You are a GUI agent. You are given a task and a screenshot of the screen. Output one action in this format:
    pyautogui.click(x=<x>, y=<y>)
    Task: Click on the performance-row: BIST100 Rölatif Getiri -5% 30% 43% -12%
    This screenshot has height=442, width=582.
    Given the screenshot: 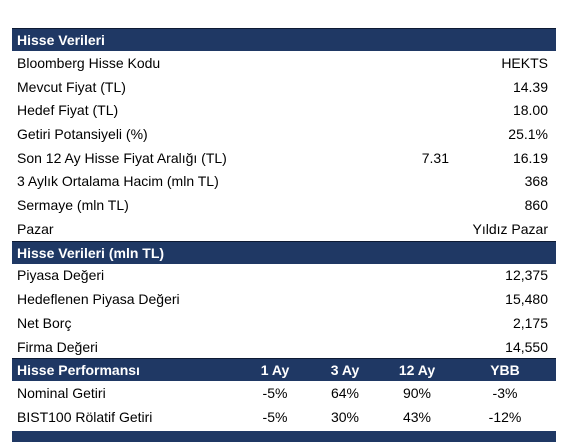 What is the action you would take?
    pyautogui.click(x=284, y=417)
    